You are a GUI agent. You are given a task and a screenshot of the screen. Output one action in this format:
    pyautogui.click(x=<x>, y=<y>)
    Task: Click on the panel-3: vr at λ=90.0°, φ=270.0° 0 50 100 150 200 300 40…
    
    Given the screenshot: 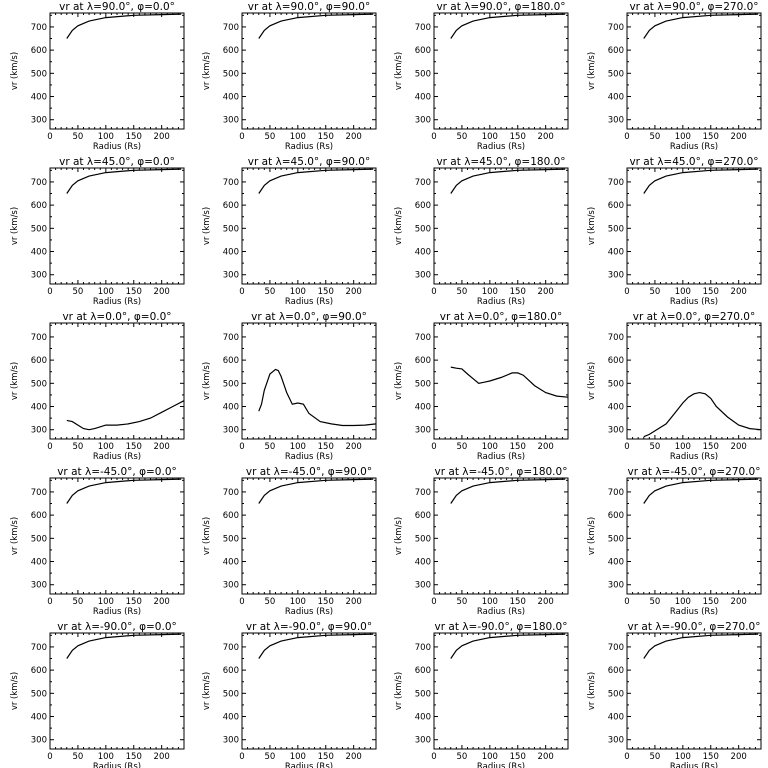 What is the action you would take?
    pyautogui.click(x=674, y=76)
    